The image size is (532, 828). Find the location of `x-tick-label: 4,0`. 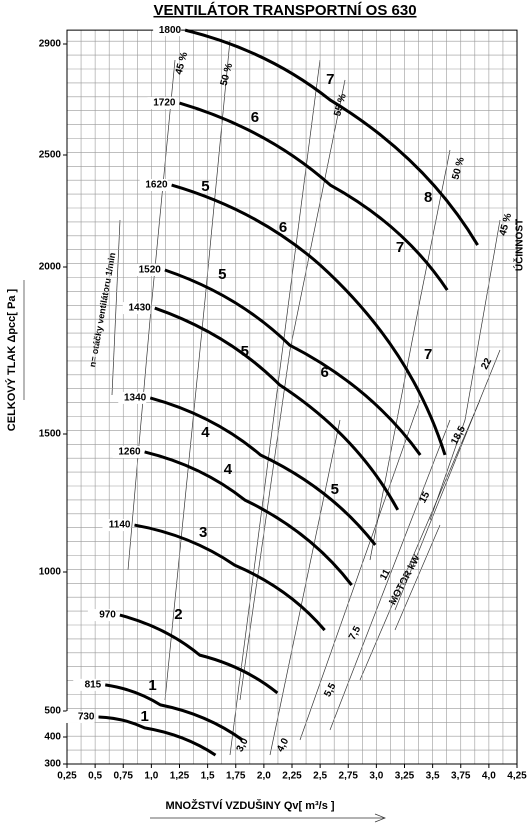

x-tick-label: 4,0 is located at coordinates (489, 776).